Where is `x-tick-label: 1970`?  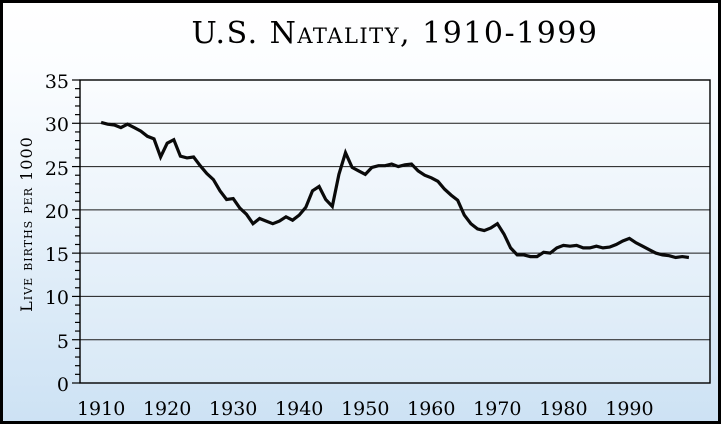 x-tick-label: 1970 is located at coordinates (497, 409).